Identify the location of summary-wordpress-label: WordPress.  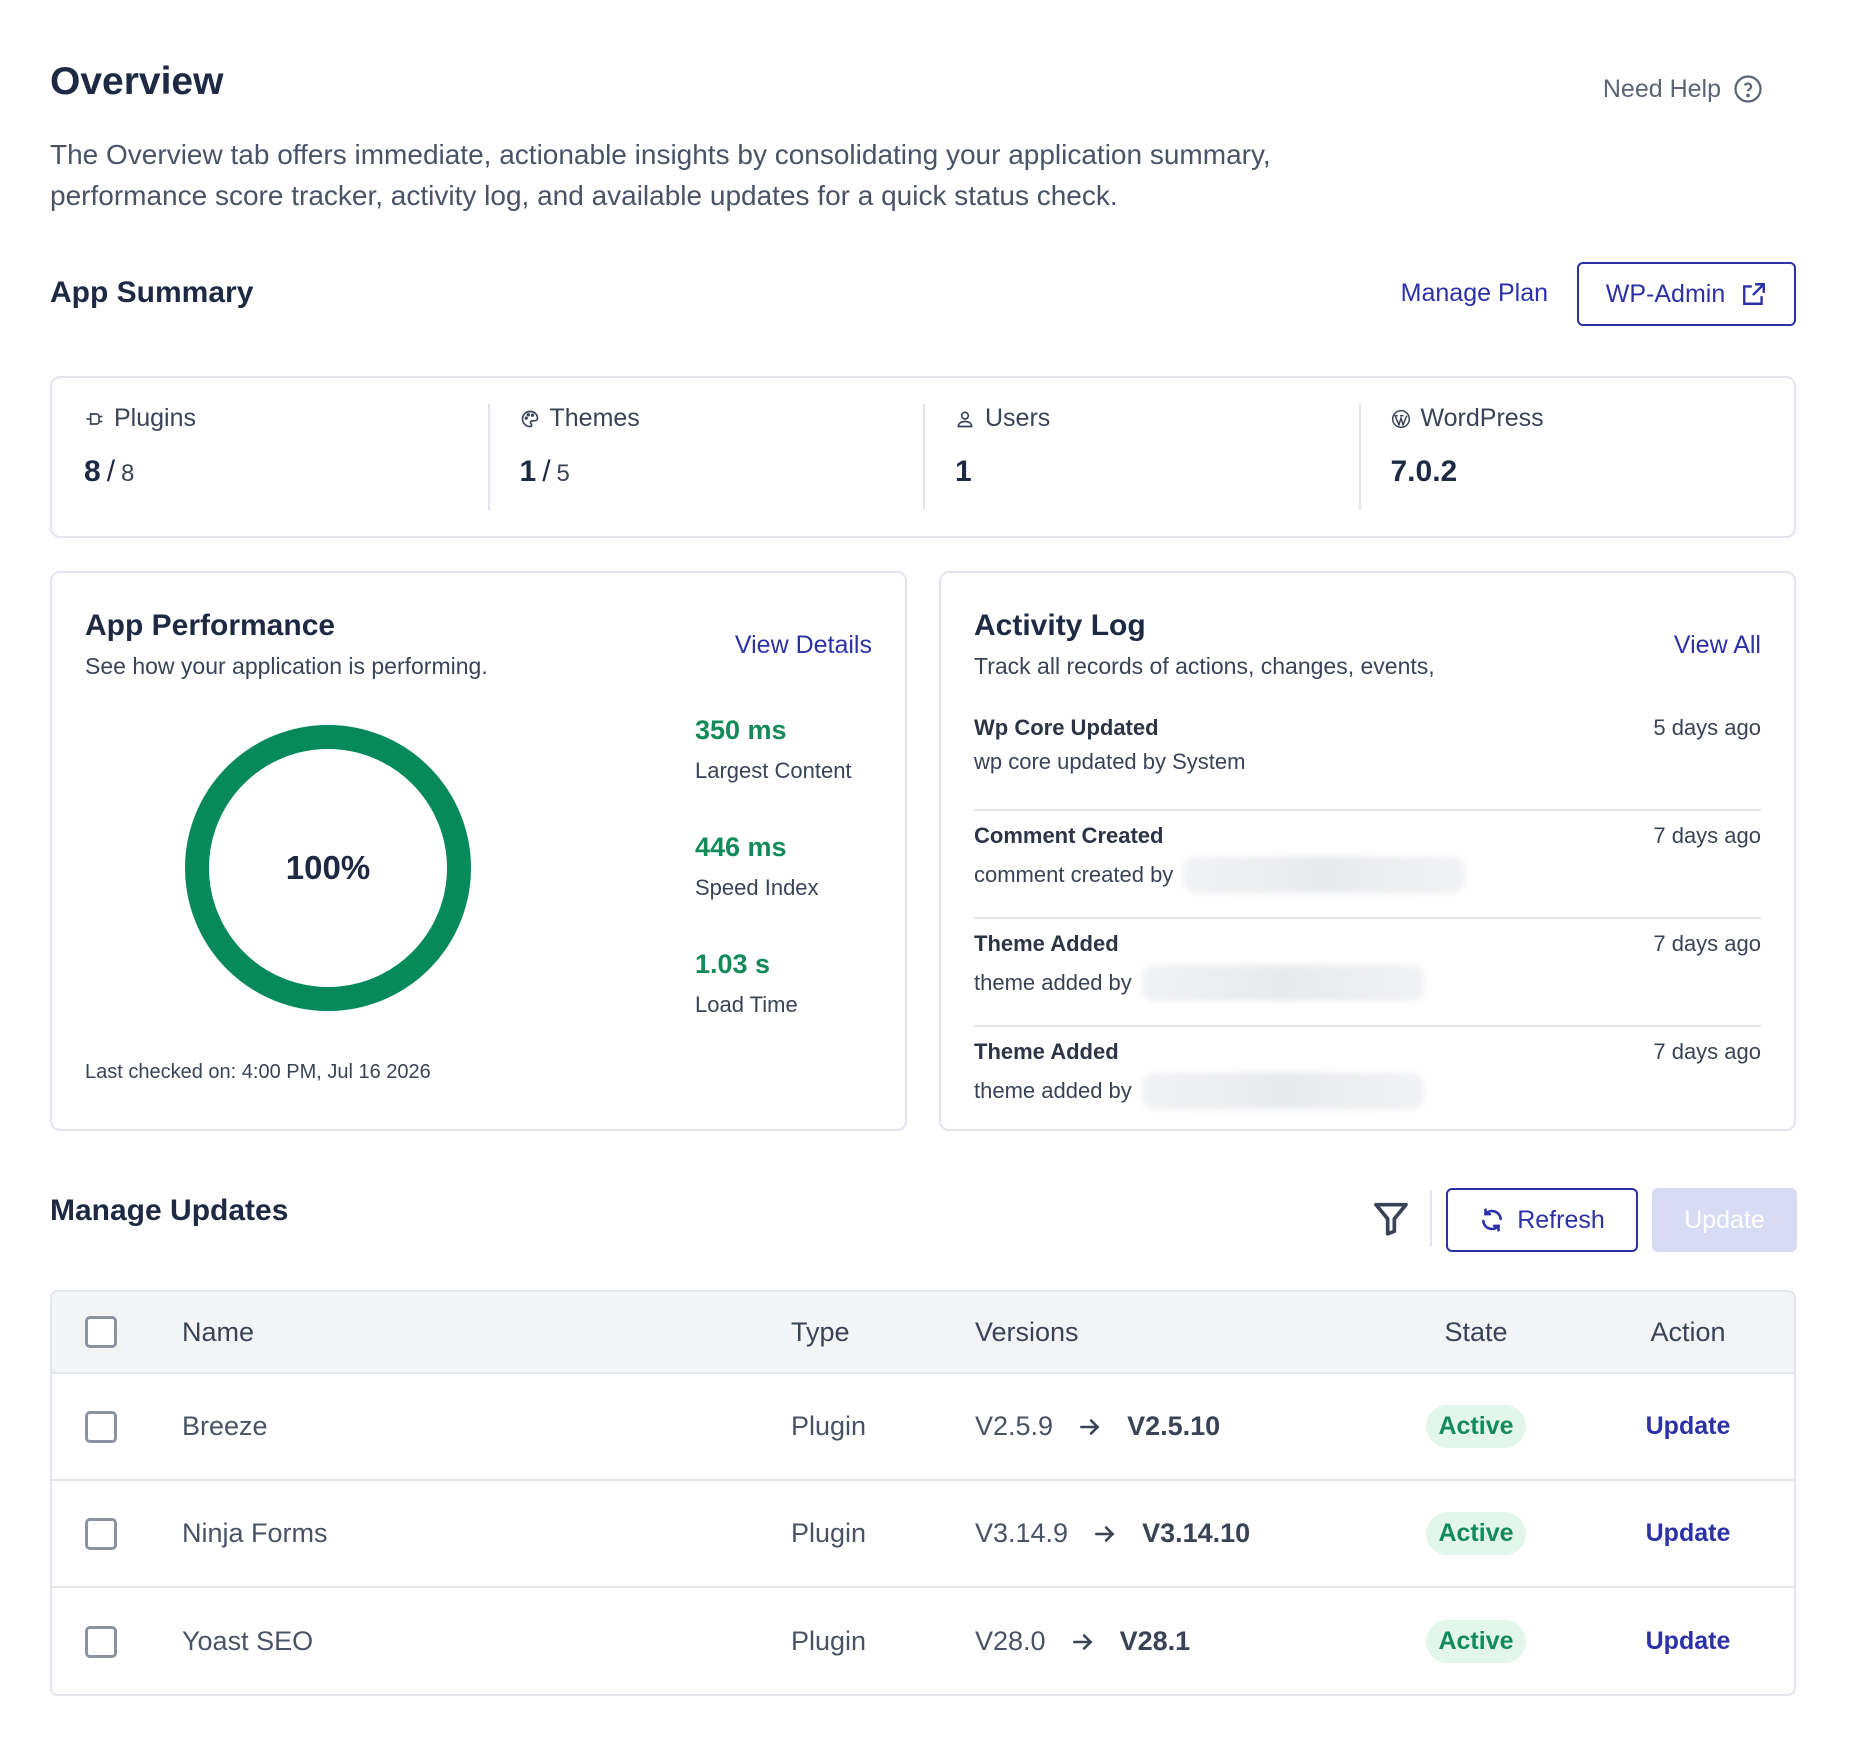
(1482, 418).